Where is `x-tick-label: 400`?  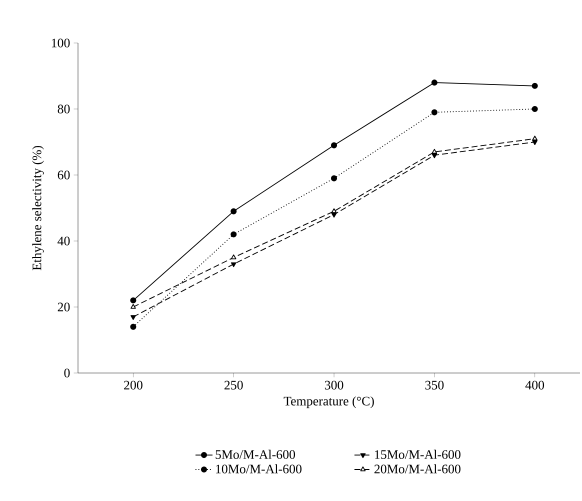 x-tick-label: 400 is located at coordinates (534, 385).